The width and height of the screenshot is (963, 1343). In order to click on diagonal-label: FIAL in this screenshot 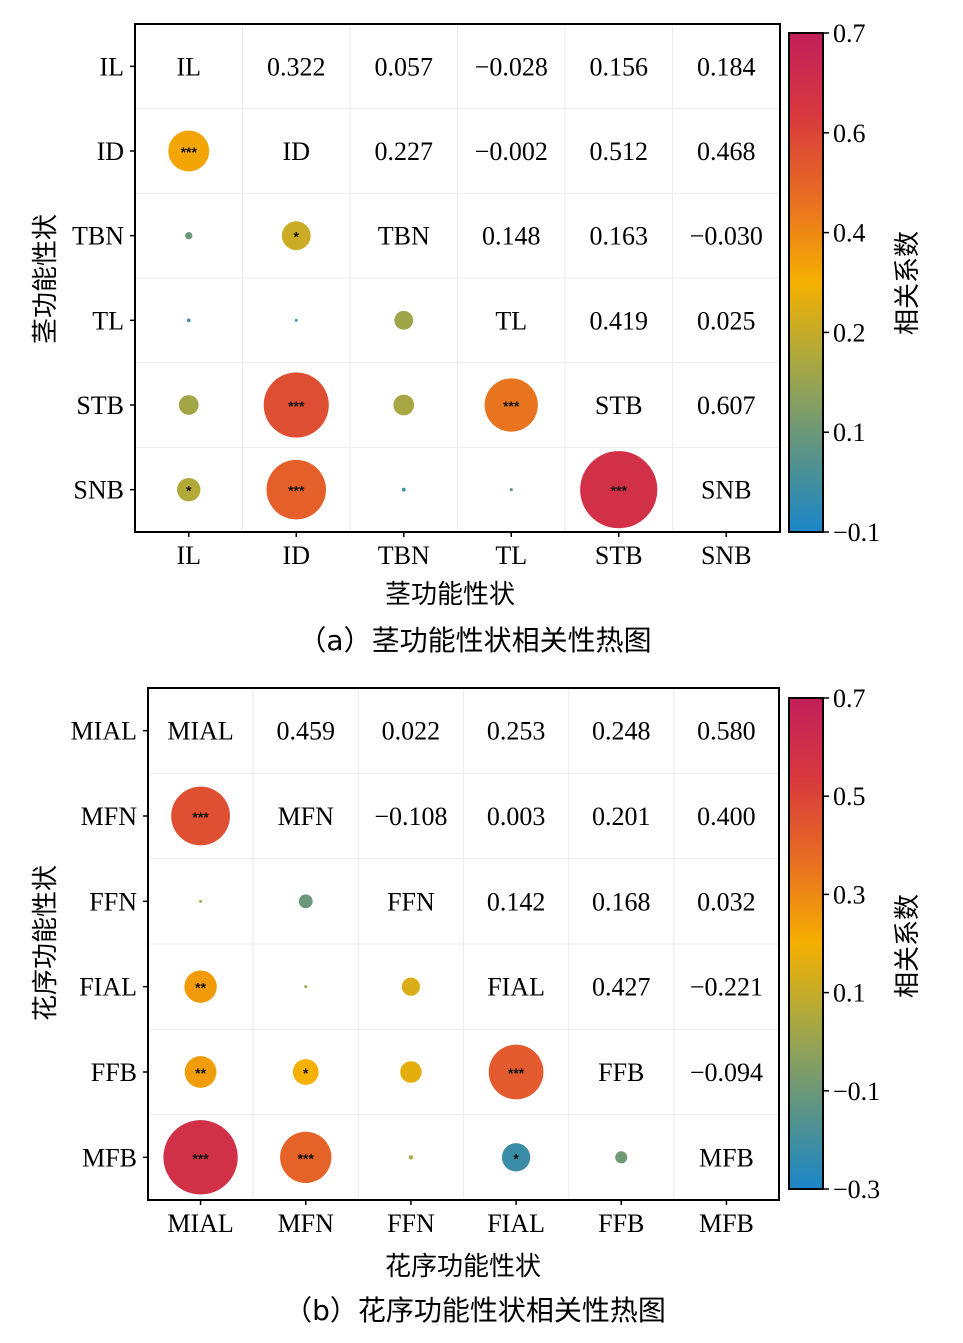, I will do `click(516, 987)`.